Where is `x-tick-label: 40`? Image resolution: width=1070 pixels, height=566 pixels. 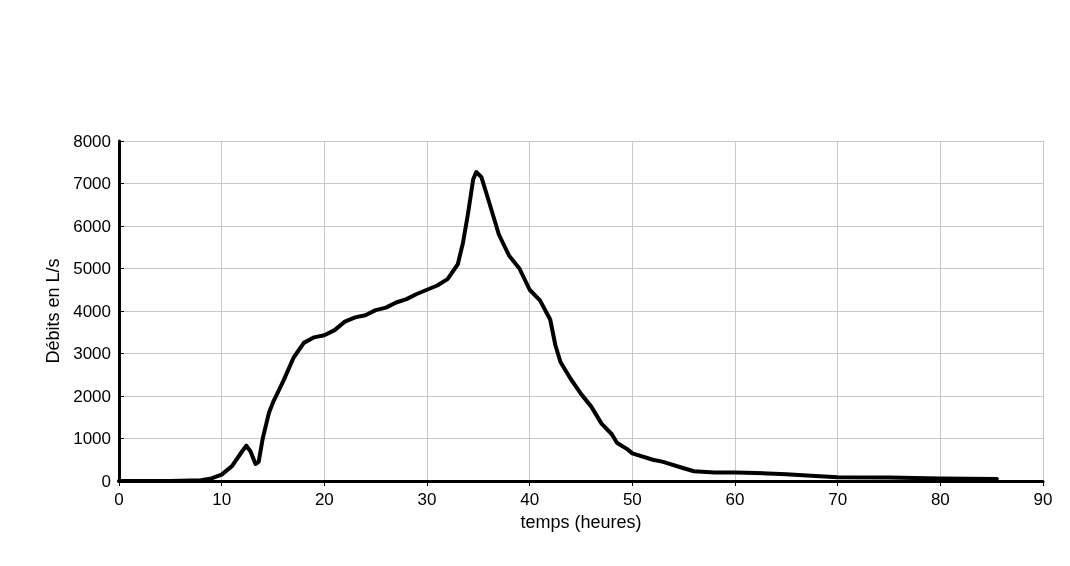 x-tick-label: 40 is located at coordinates (530, 499).